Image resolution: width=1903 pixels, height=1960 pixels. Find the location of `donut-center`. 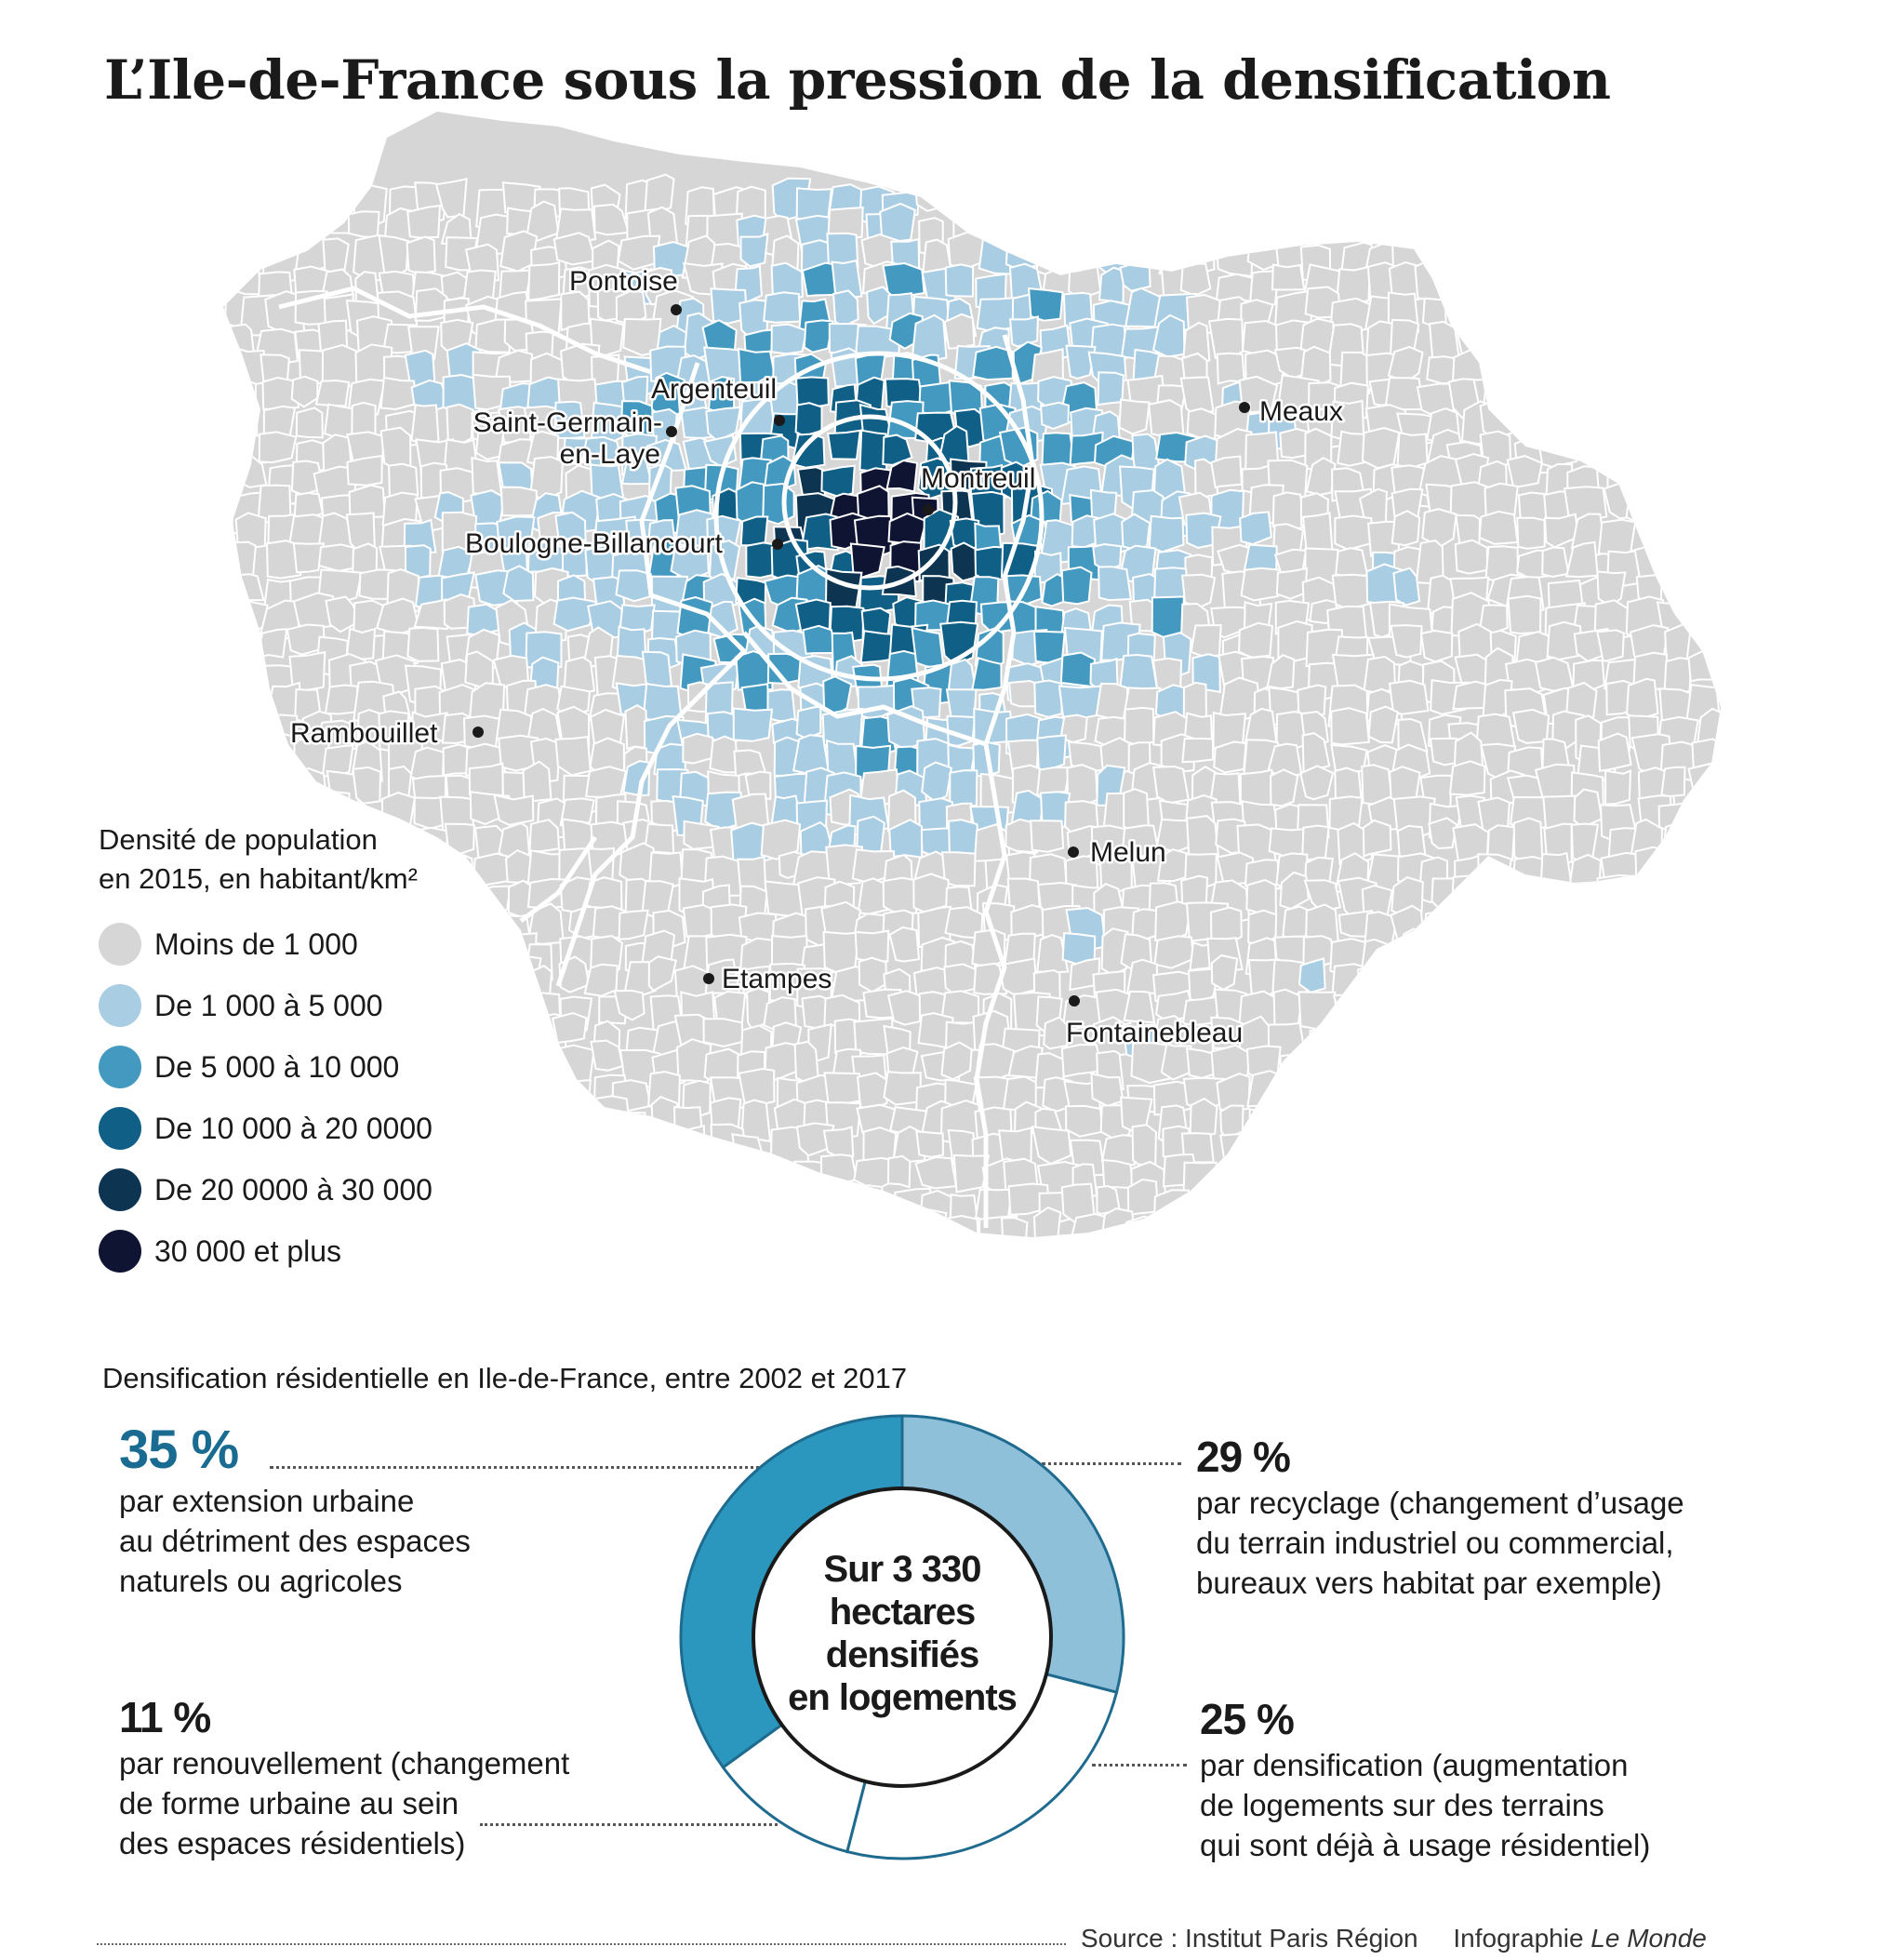

donut-center is located at coordinates (902, 1637).